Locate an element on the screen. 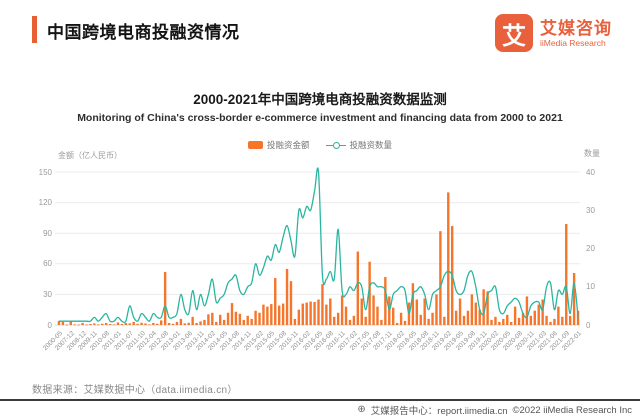  legend-label-count: 投融资数量 is located at coordinates (371, 145).